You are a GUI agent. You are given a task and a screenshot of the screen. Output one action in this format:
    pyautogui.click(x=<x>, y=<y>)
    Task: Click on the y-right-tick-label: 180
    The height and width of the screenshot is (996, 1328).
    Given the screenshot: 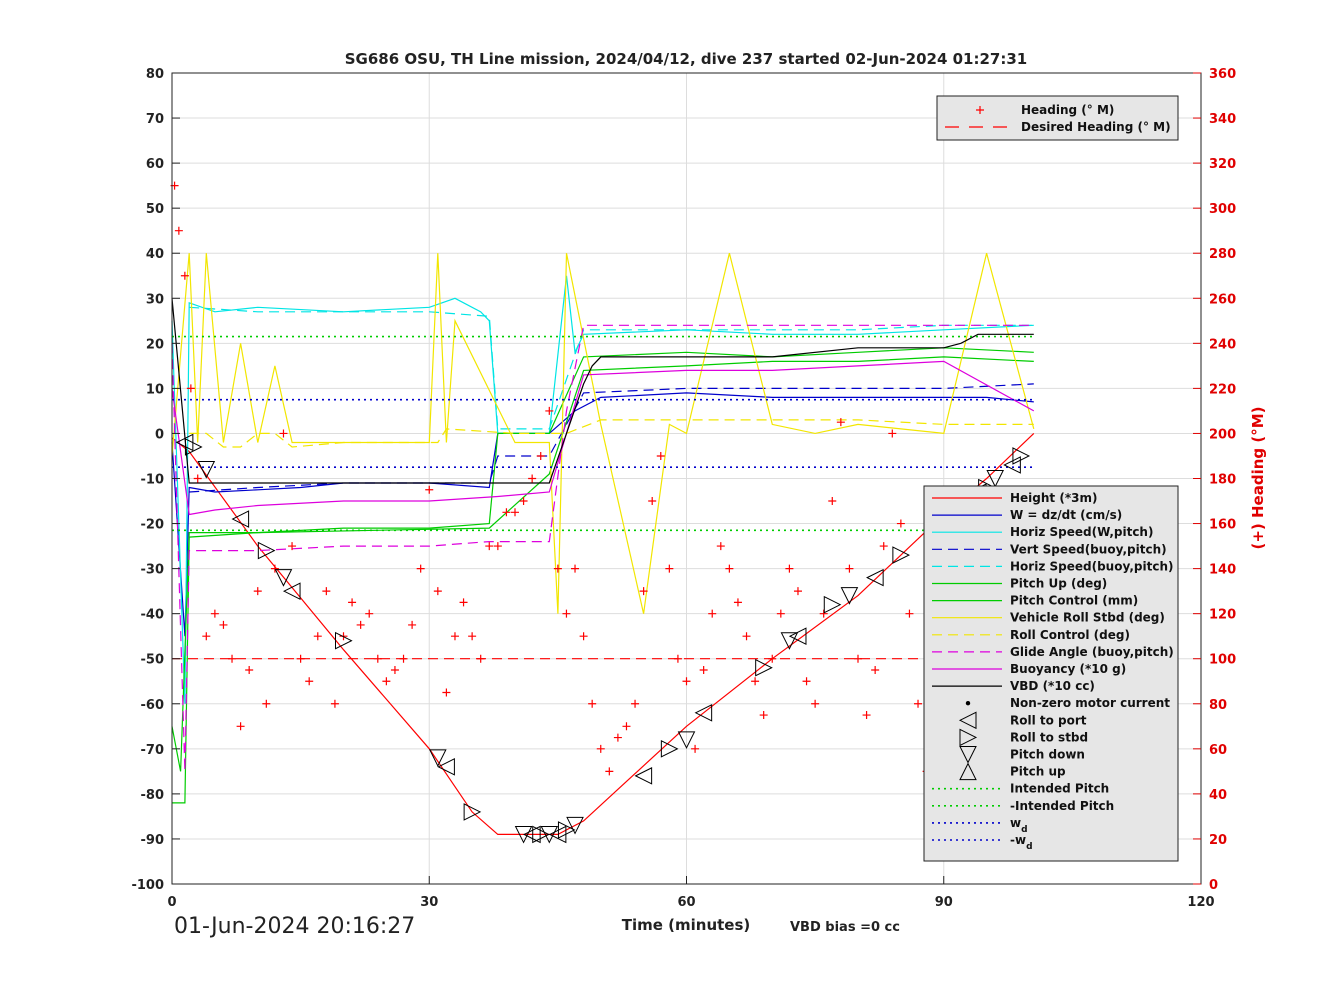 What is the action you would take?
    pyautogui.click(x=1222, y=480)
    